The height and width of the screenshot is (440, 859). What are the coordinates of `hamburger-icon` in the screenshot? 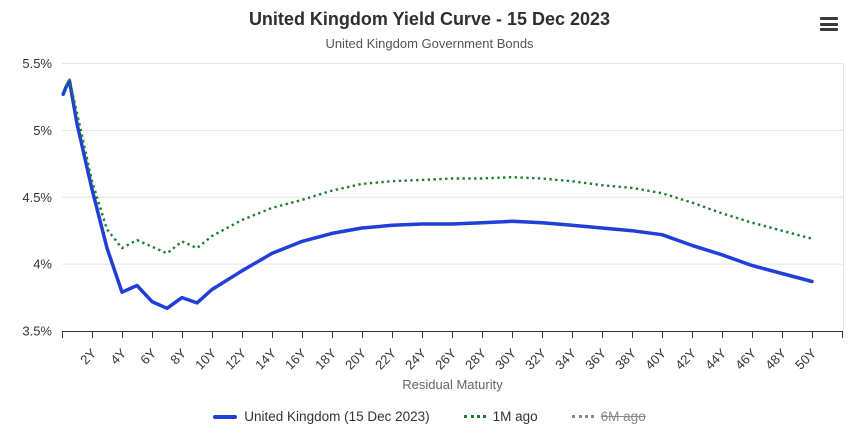 It's located at (829, 24).